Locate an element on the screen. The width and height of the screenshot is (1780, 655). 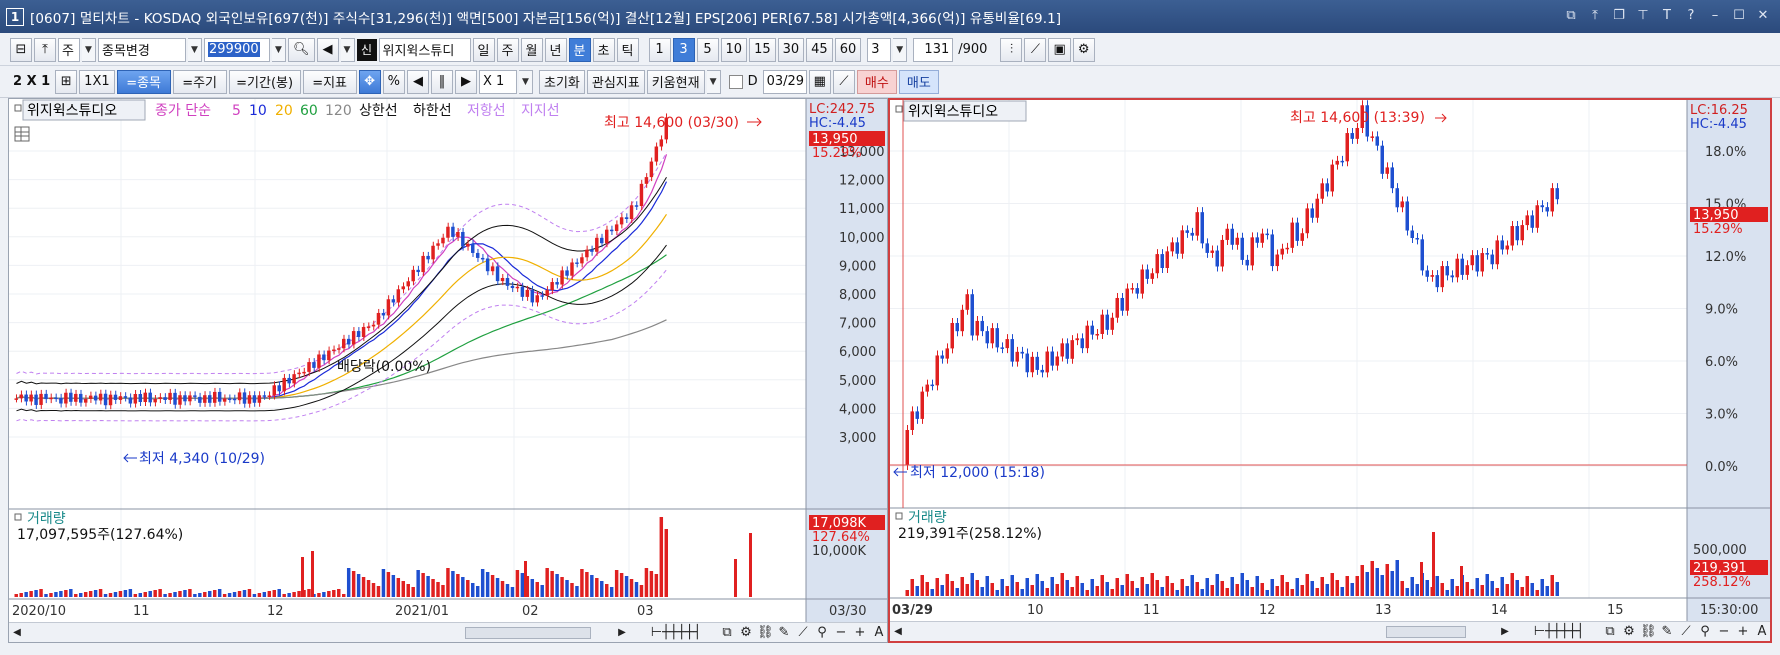
maximize-icon: ☐ is located at coordinates (1739, 15).